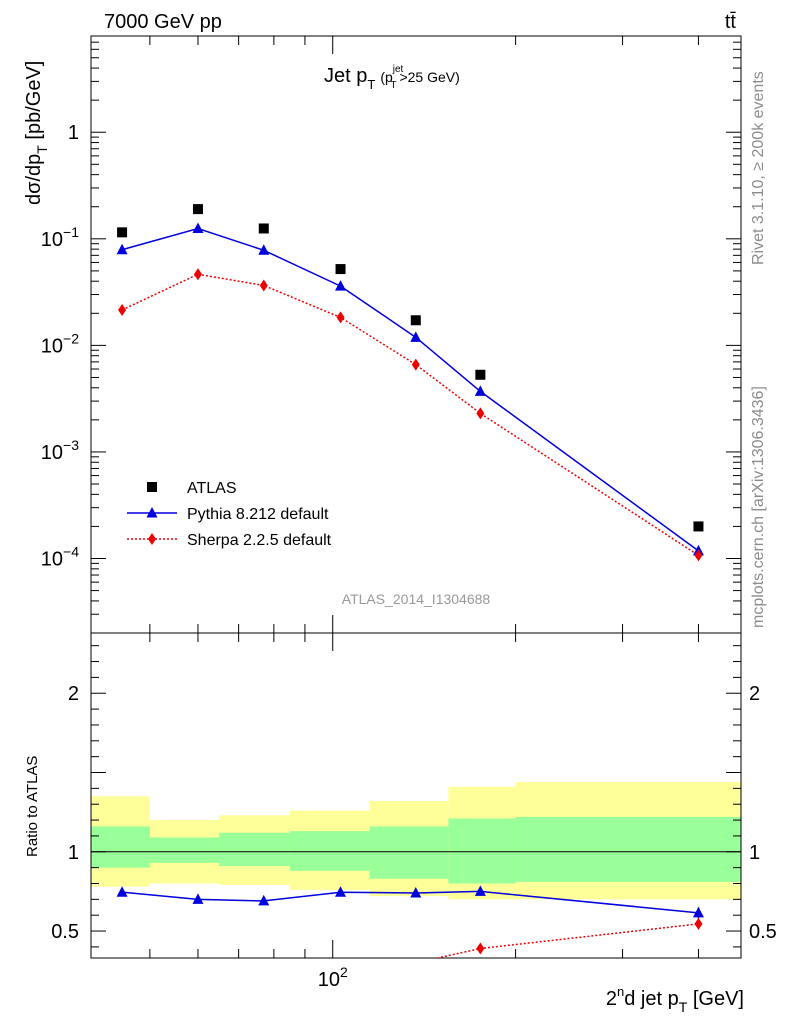 This screenshot has width=786, height=1024. What do you see at coordinates (758, 168) in the screenshot?
I see `rivet-label: Rivet 3.1.10, ≥ 200k events` at bounding box center [758, 168].